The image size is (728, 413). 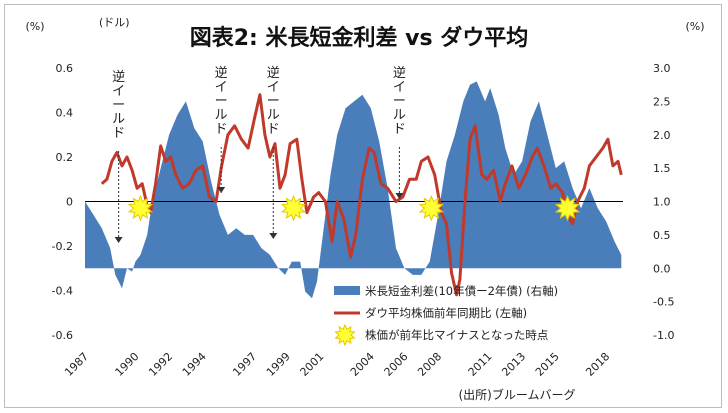 What do you see at coordinates (461, 291) in the screenshot?
I see `legend-label-spread: 米長短金利差(10年債ー2年債) (右軸)` at bounding box center [461, 291].